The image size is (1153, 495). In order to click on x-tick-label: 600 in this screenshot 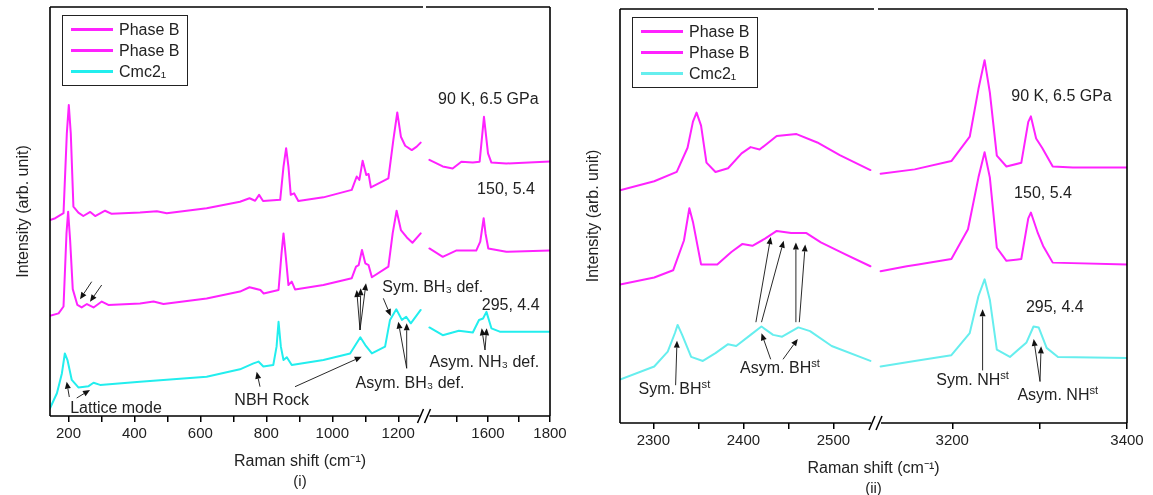, I will do `click(200, 433)`.